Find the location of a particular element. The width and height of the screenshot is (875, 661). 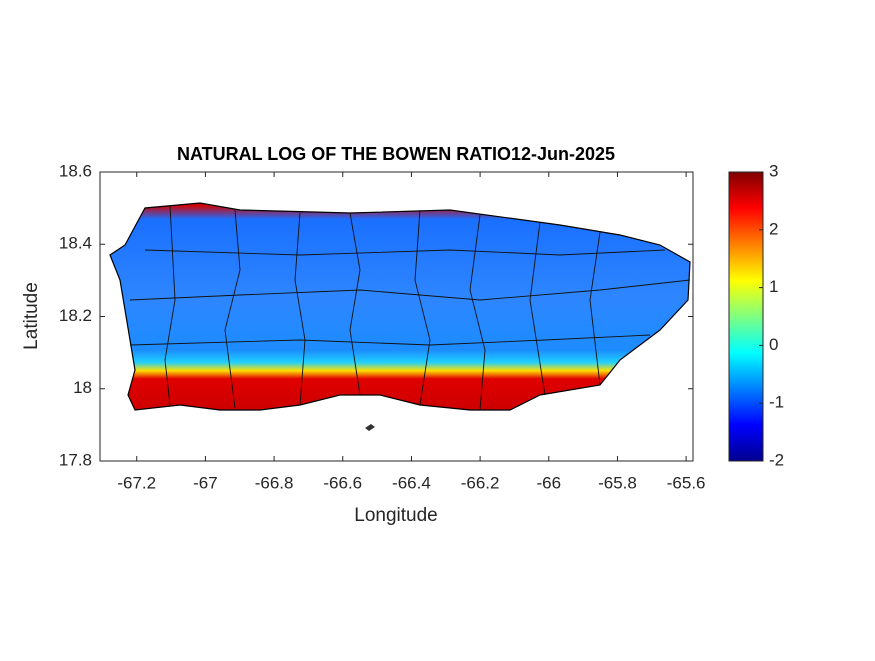

y-tick-label: 18.4 is located at coordinates (75, 243).